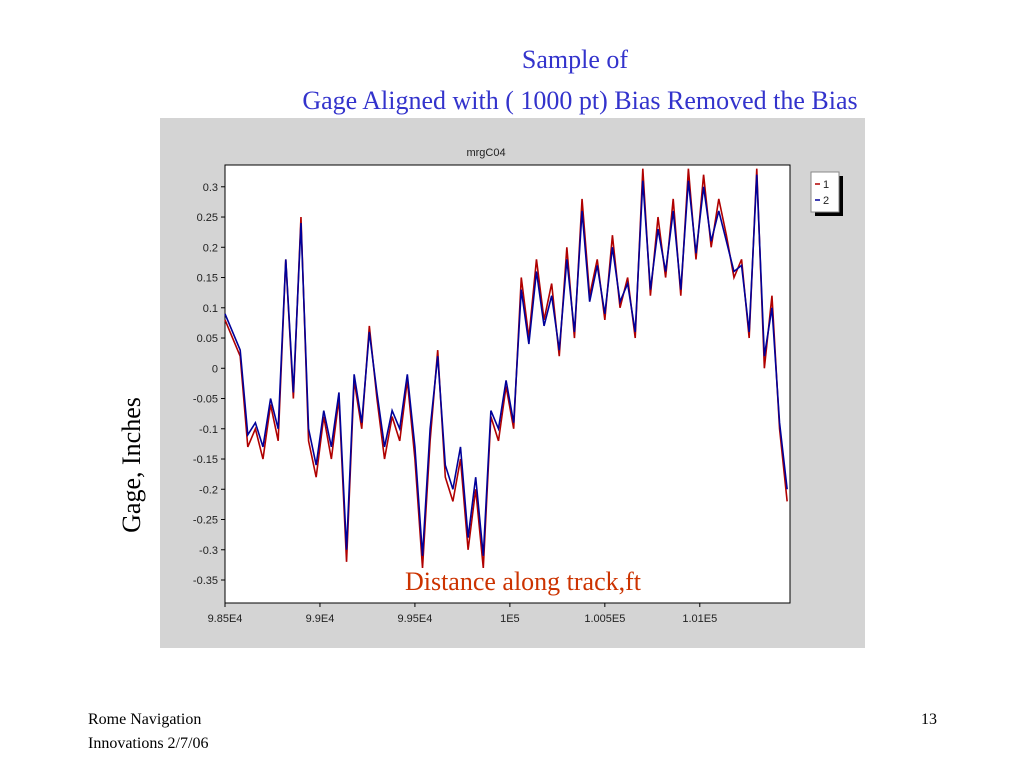  What do you see at coordinates (826, 201) in the screenshot?
I see `legend-label: 2` at bounding box center [826, 201].